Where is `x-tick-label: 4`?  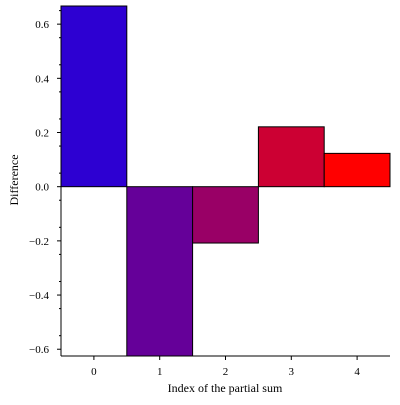 x-tick-label: 4 is located at coordinates (357, 372).